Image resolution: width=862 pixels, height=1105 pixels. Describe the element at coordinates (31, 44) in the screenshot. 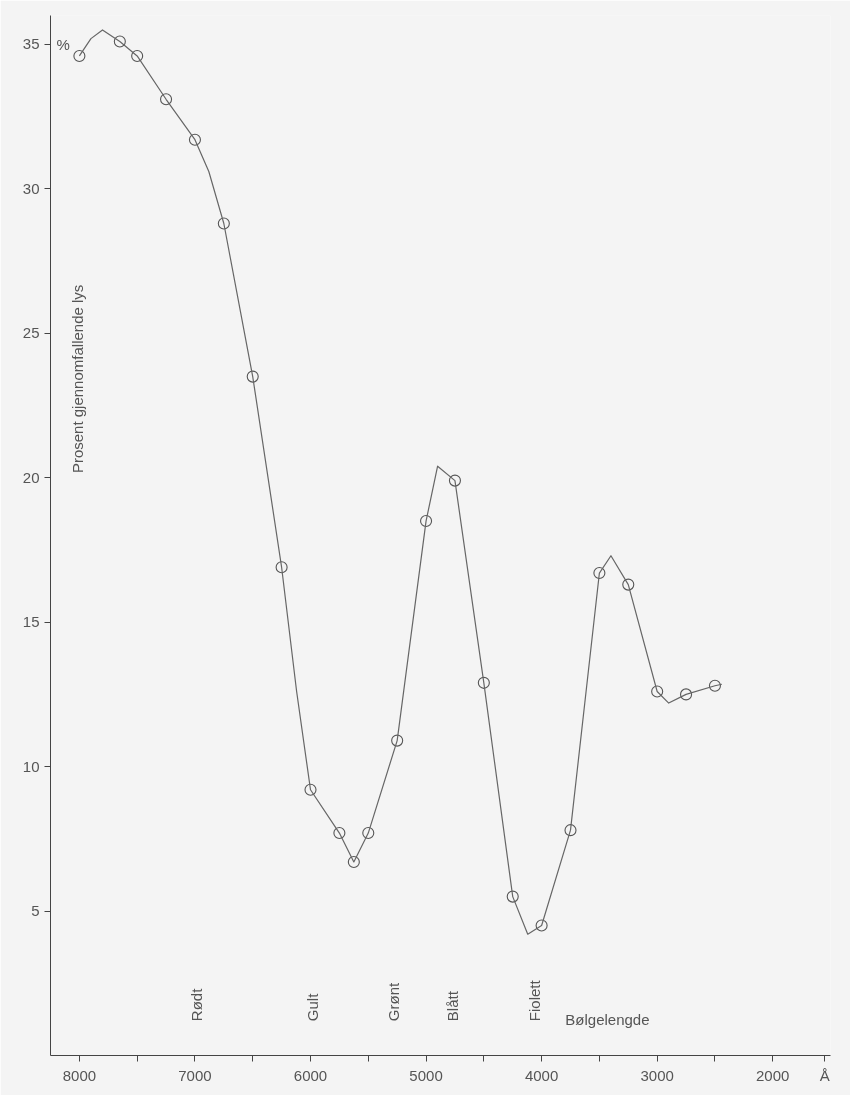

I see `y-tick-label: 35` at that location.